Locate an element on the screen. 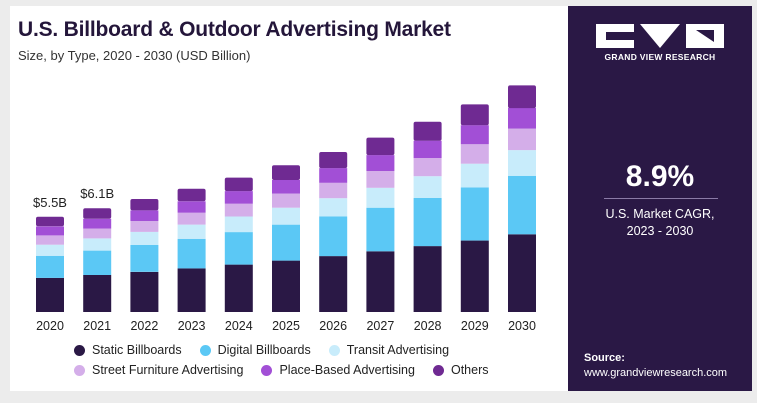 The image size is (757, 403). x-tick-label: 2030 is located at coordinates (522, 326).